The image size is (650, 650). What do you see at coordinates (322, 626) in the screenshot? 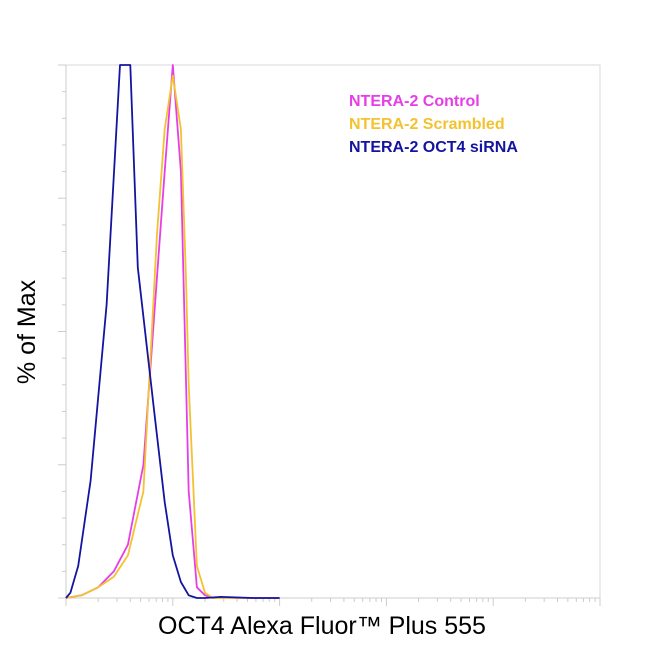
I see `x-axis-label: OCT4 Alexa Fluor™ Plus 555` at bounding box center [322, 626].